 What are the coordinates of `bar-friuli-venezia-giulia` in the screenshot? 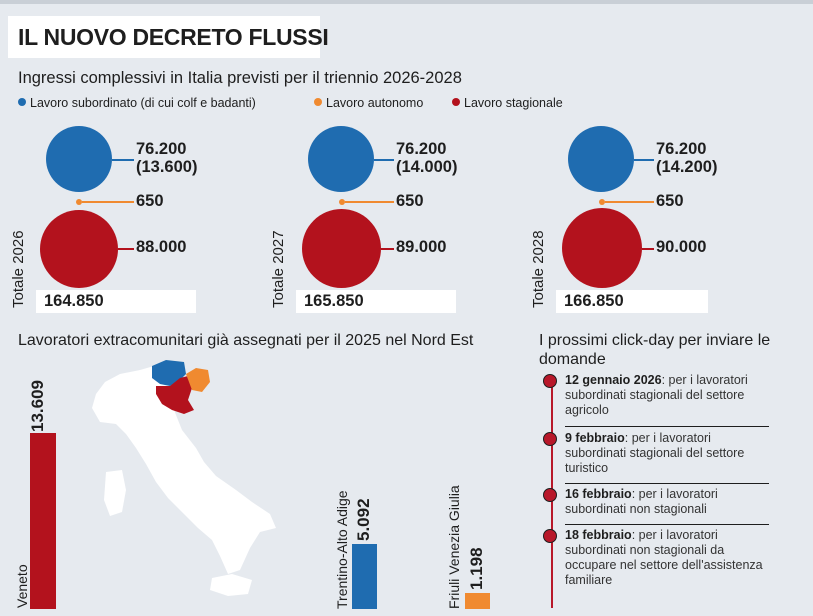 It's located at (477, 601).